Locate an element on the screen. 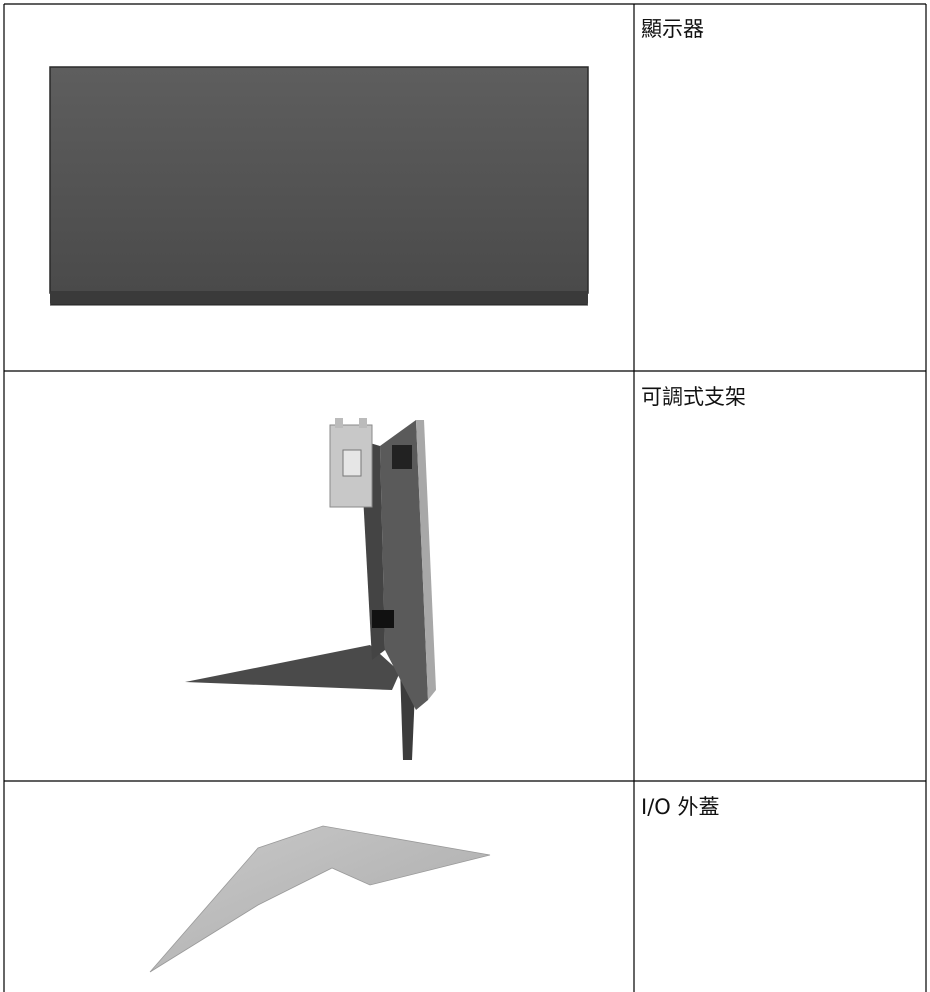 The width and height of the screenshot is (930, 992). monitor-image is located at coordinates (319, 186).